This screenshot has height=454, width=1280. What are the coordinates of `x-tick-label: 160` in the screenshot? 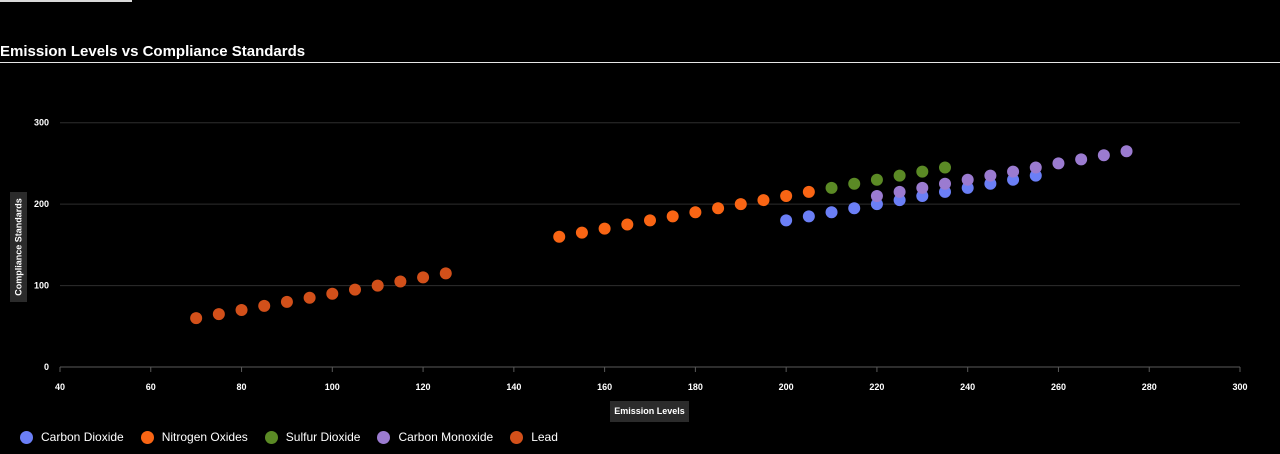 It's located at (604, 387).